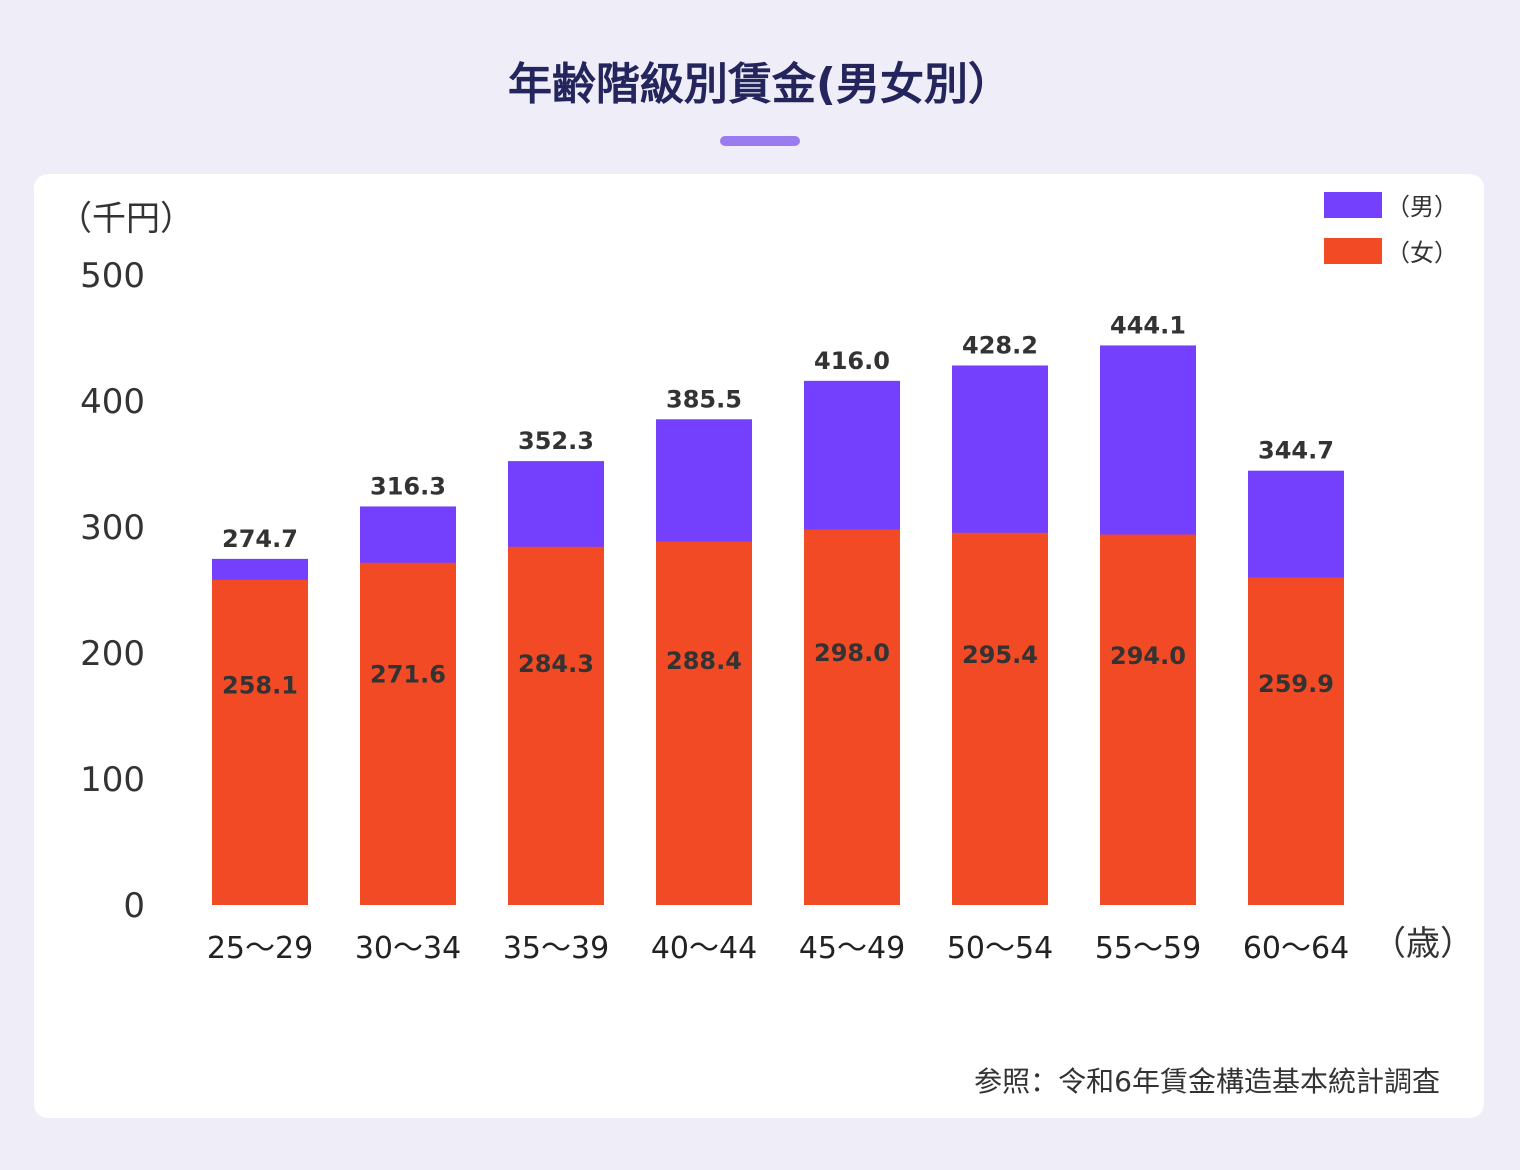 The height and width of the screenshot is (1170, 1520). Describe the element at coordinates (556, 441) in the screenshot. I see `data-label-male: 352.3` at that location.